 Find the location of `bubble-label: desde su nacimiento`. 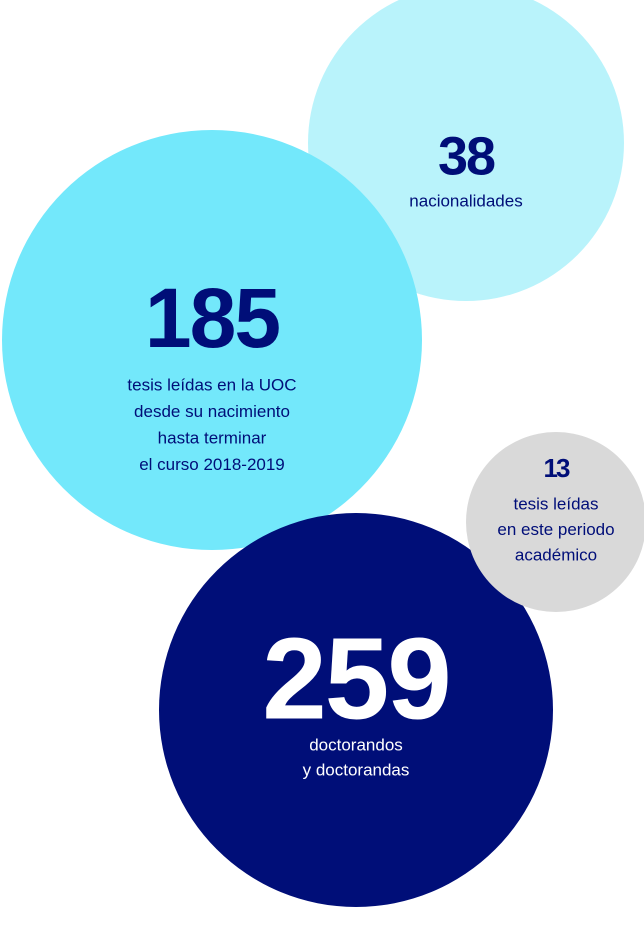

bubble-label: desde su nacimiento is located at coordinates (212, 411).